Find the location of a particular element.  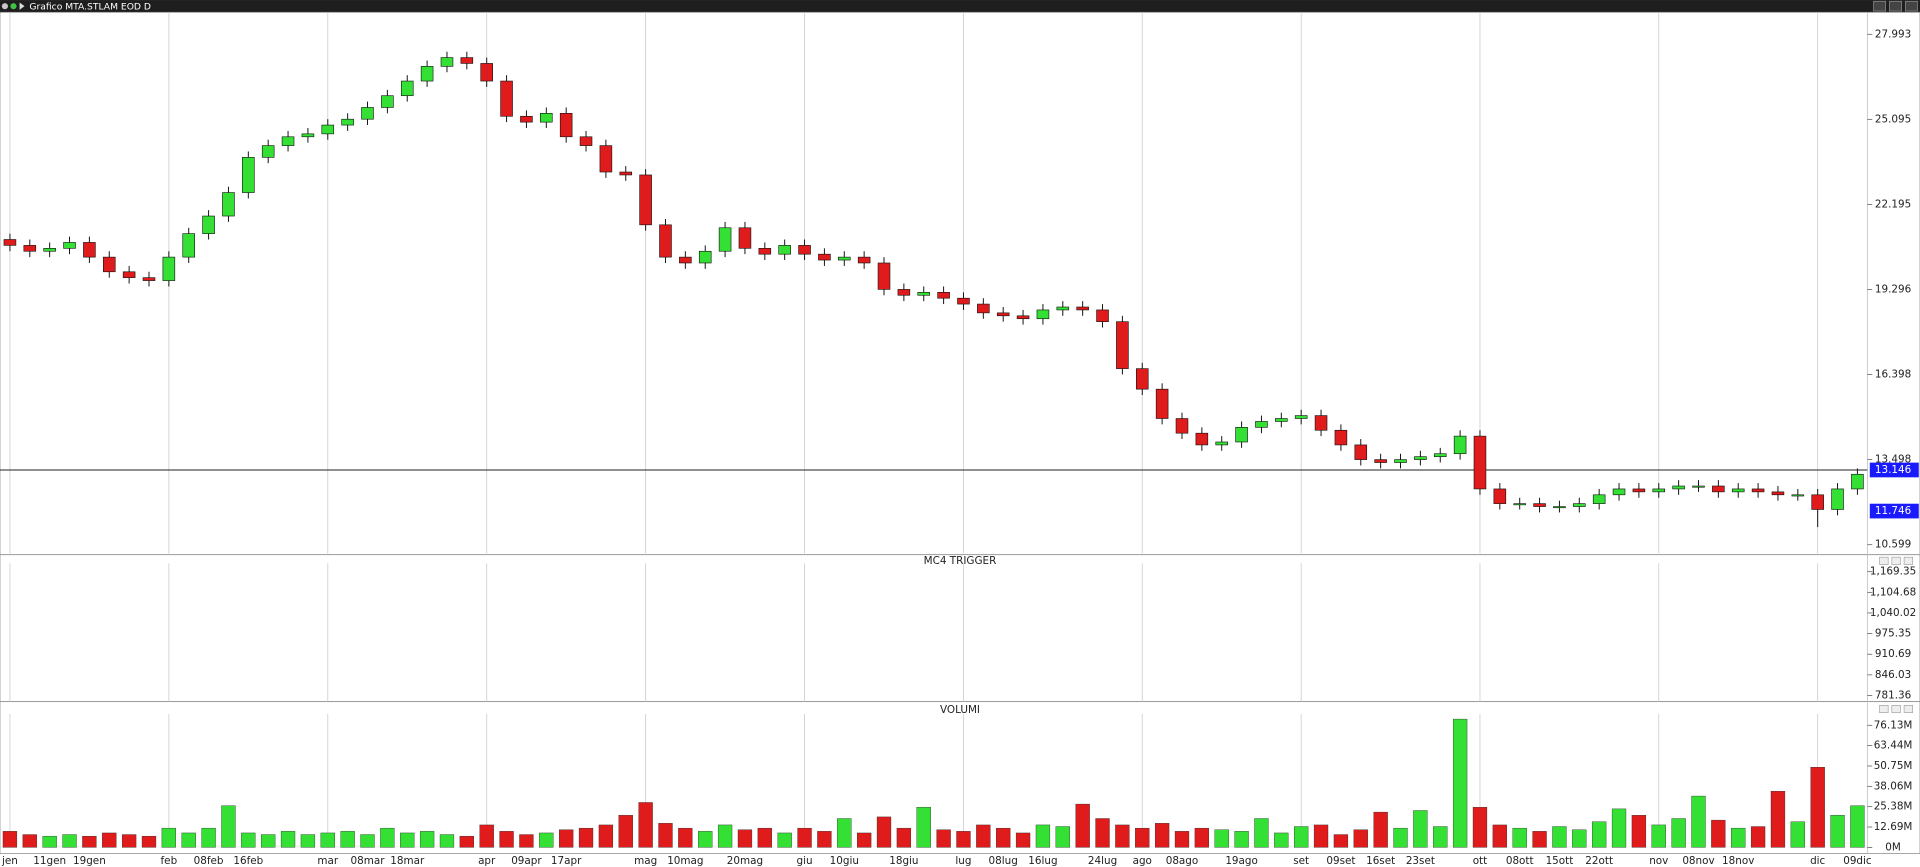

x-tick-label: 08nov is located at coordinates (1698, 861).